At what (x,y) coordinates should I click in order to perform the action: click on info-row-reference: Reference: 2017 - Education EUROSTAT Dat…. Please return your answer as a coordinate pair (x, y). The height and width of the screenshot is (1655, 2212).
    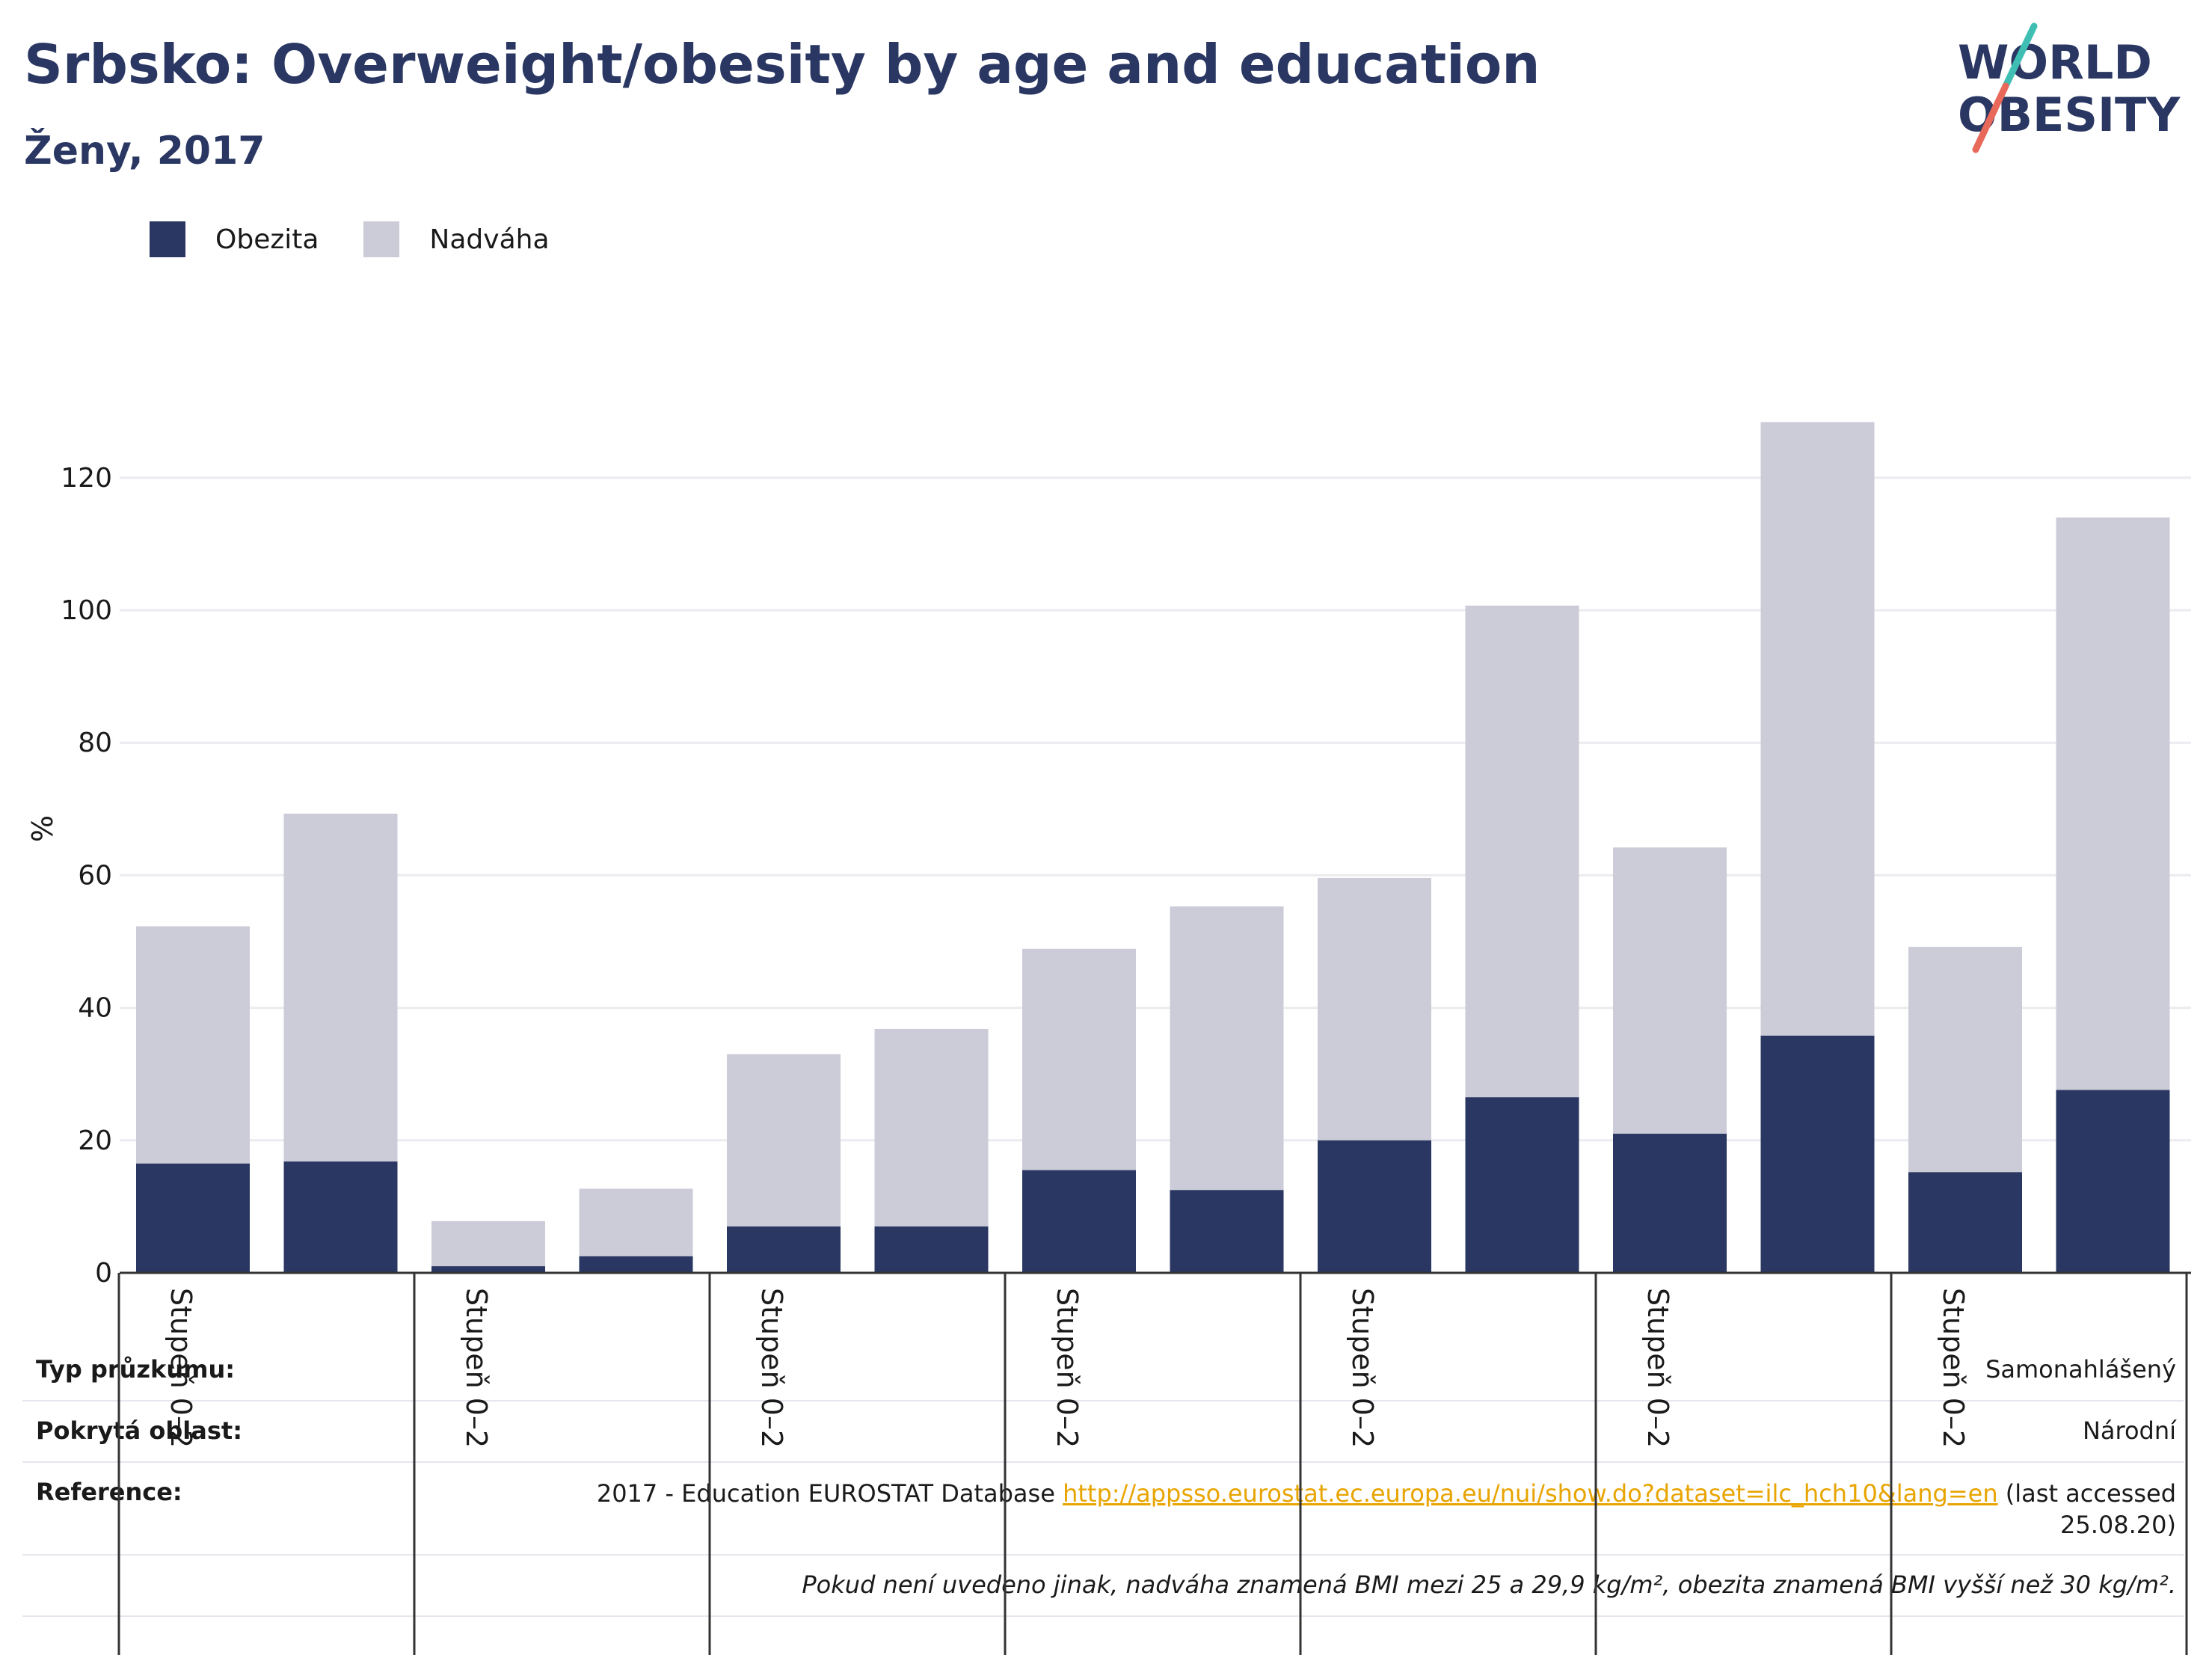
    Looking at the image, I should click on (1103, 1508).